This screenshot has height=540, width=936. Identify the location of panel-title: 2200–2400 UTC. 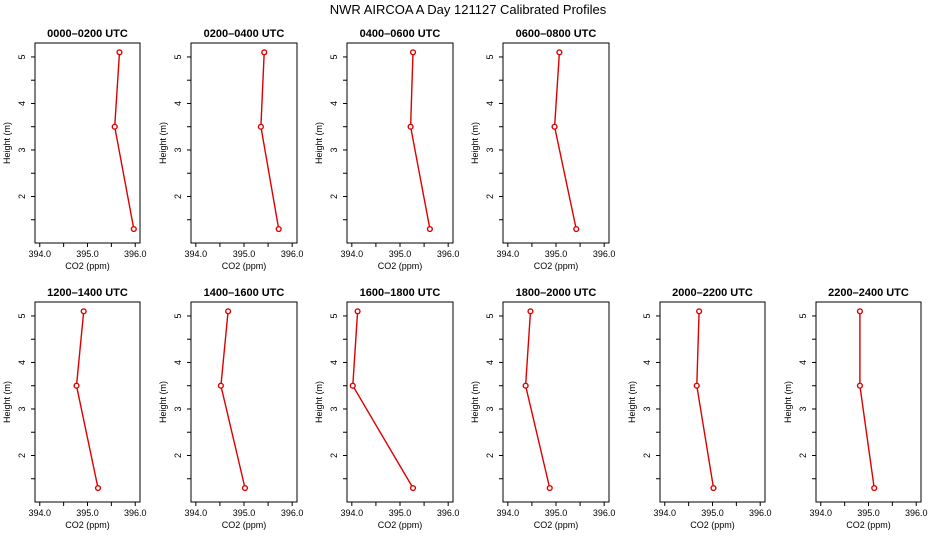
(868, 293).